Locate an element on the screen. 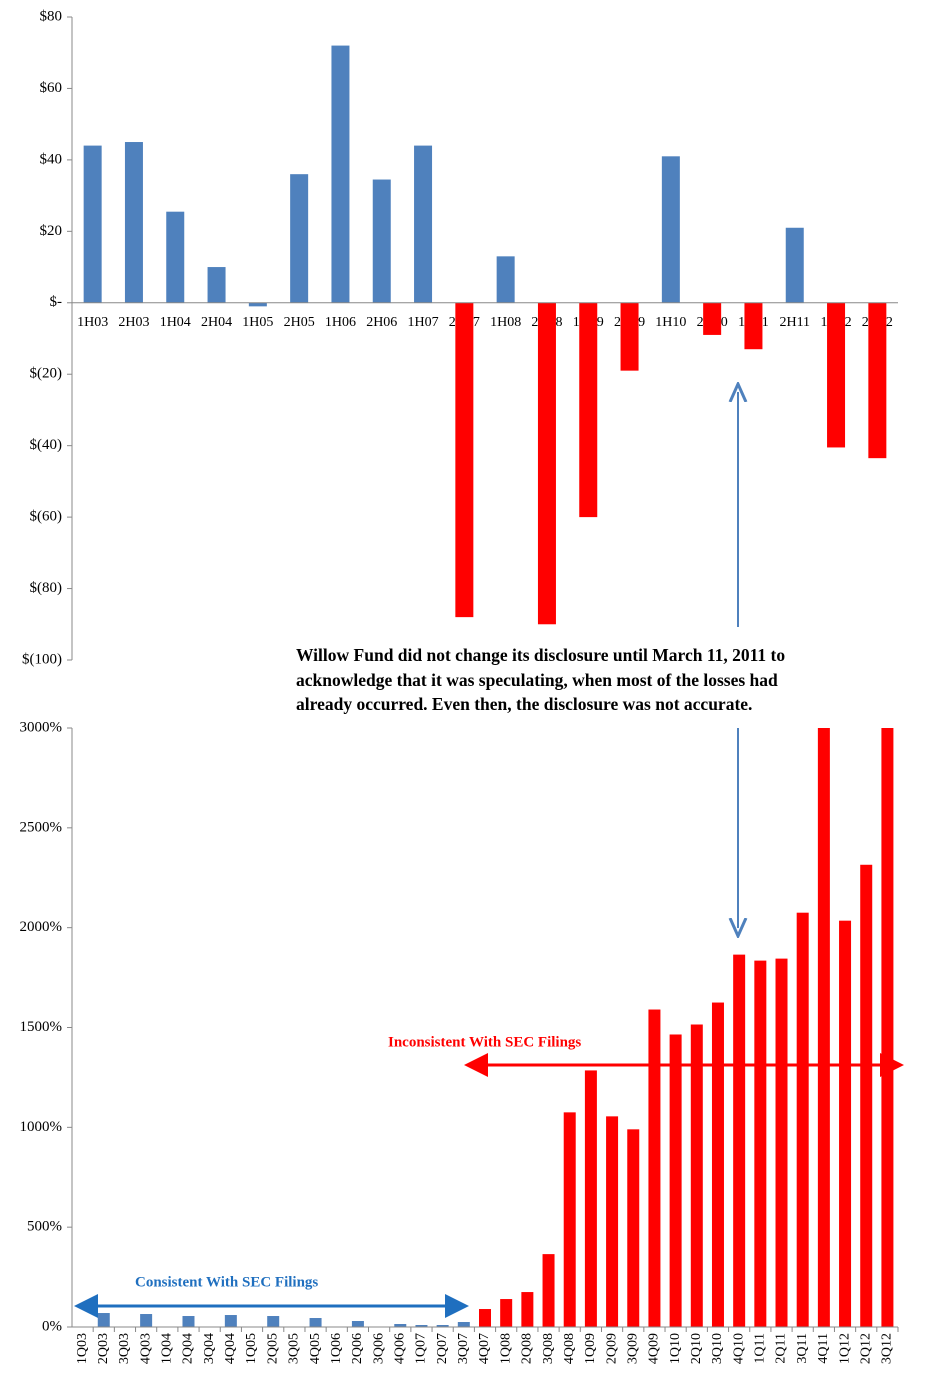 The image size is (926, 1389). x-tick-label: 1H05 is located at coordinates (257, 322).